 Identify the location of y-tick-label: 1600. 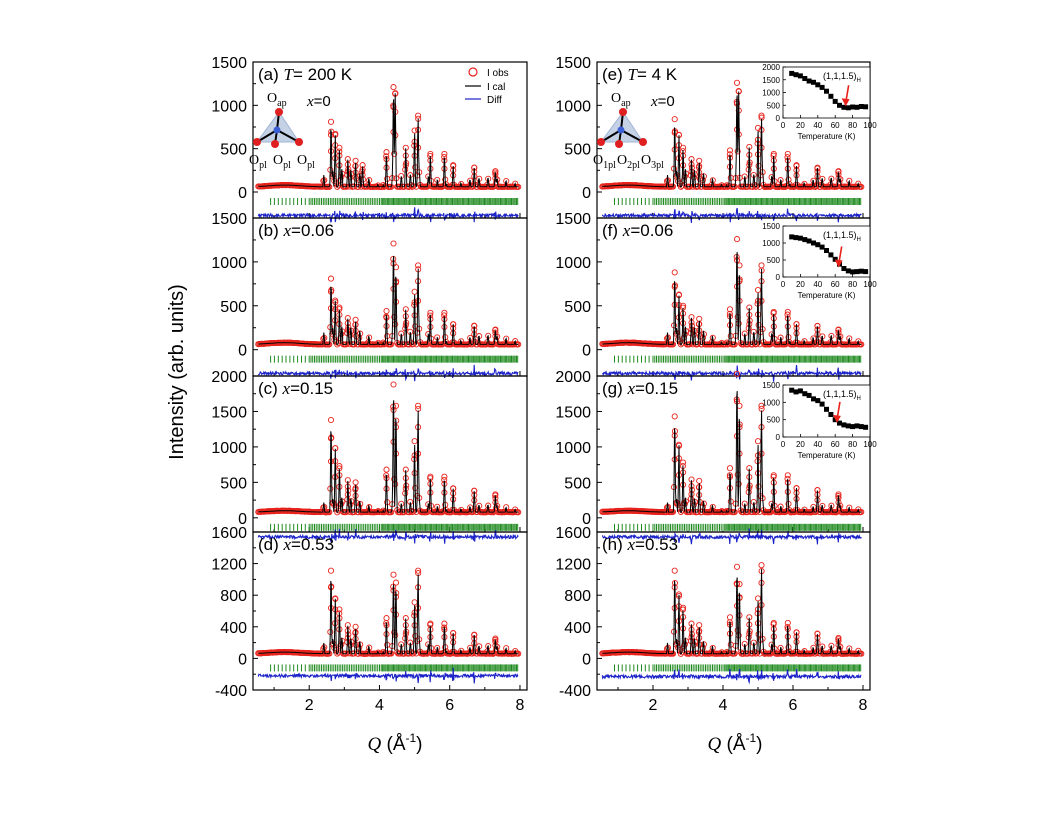
(229, 533).